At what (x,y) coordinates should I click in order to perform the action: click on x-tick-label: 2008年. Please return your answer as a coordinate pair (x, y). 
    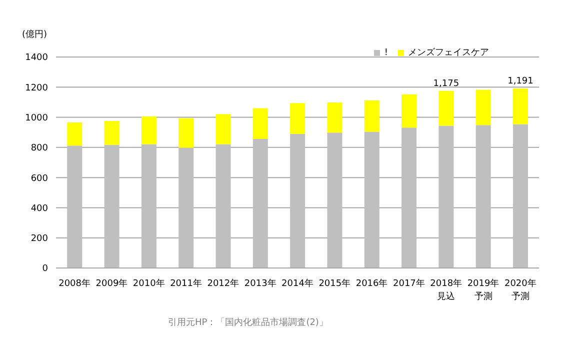
    Looking at the image, I should click on (74, 283).